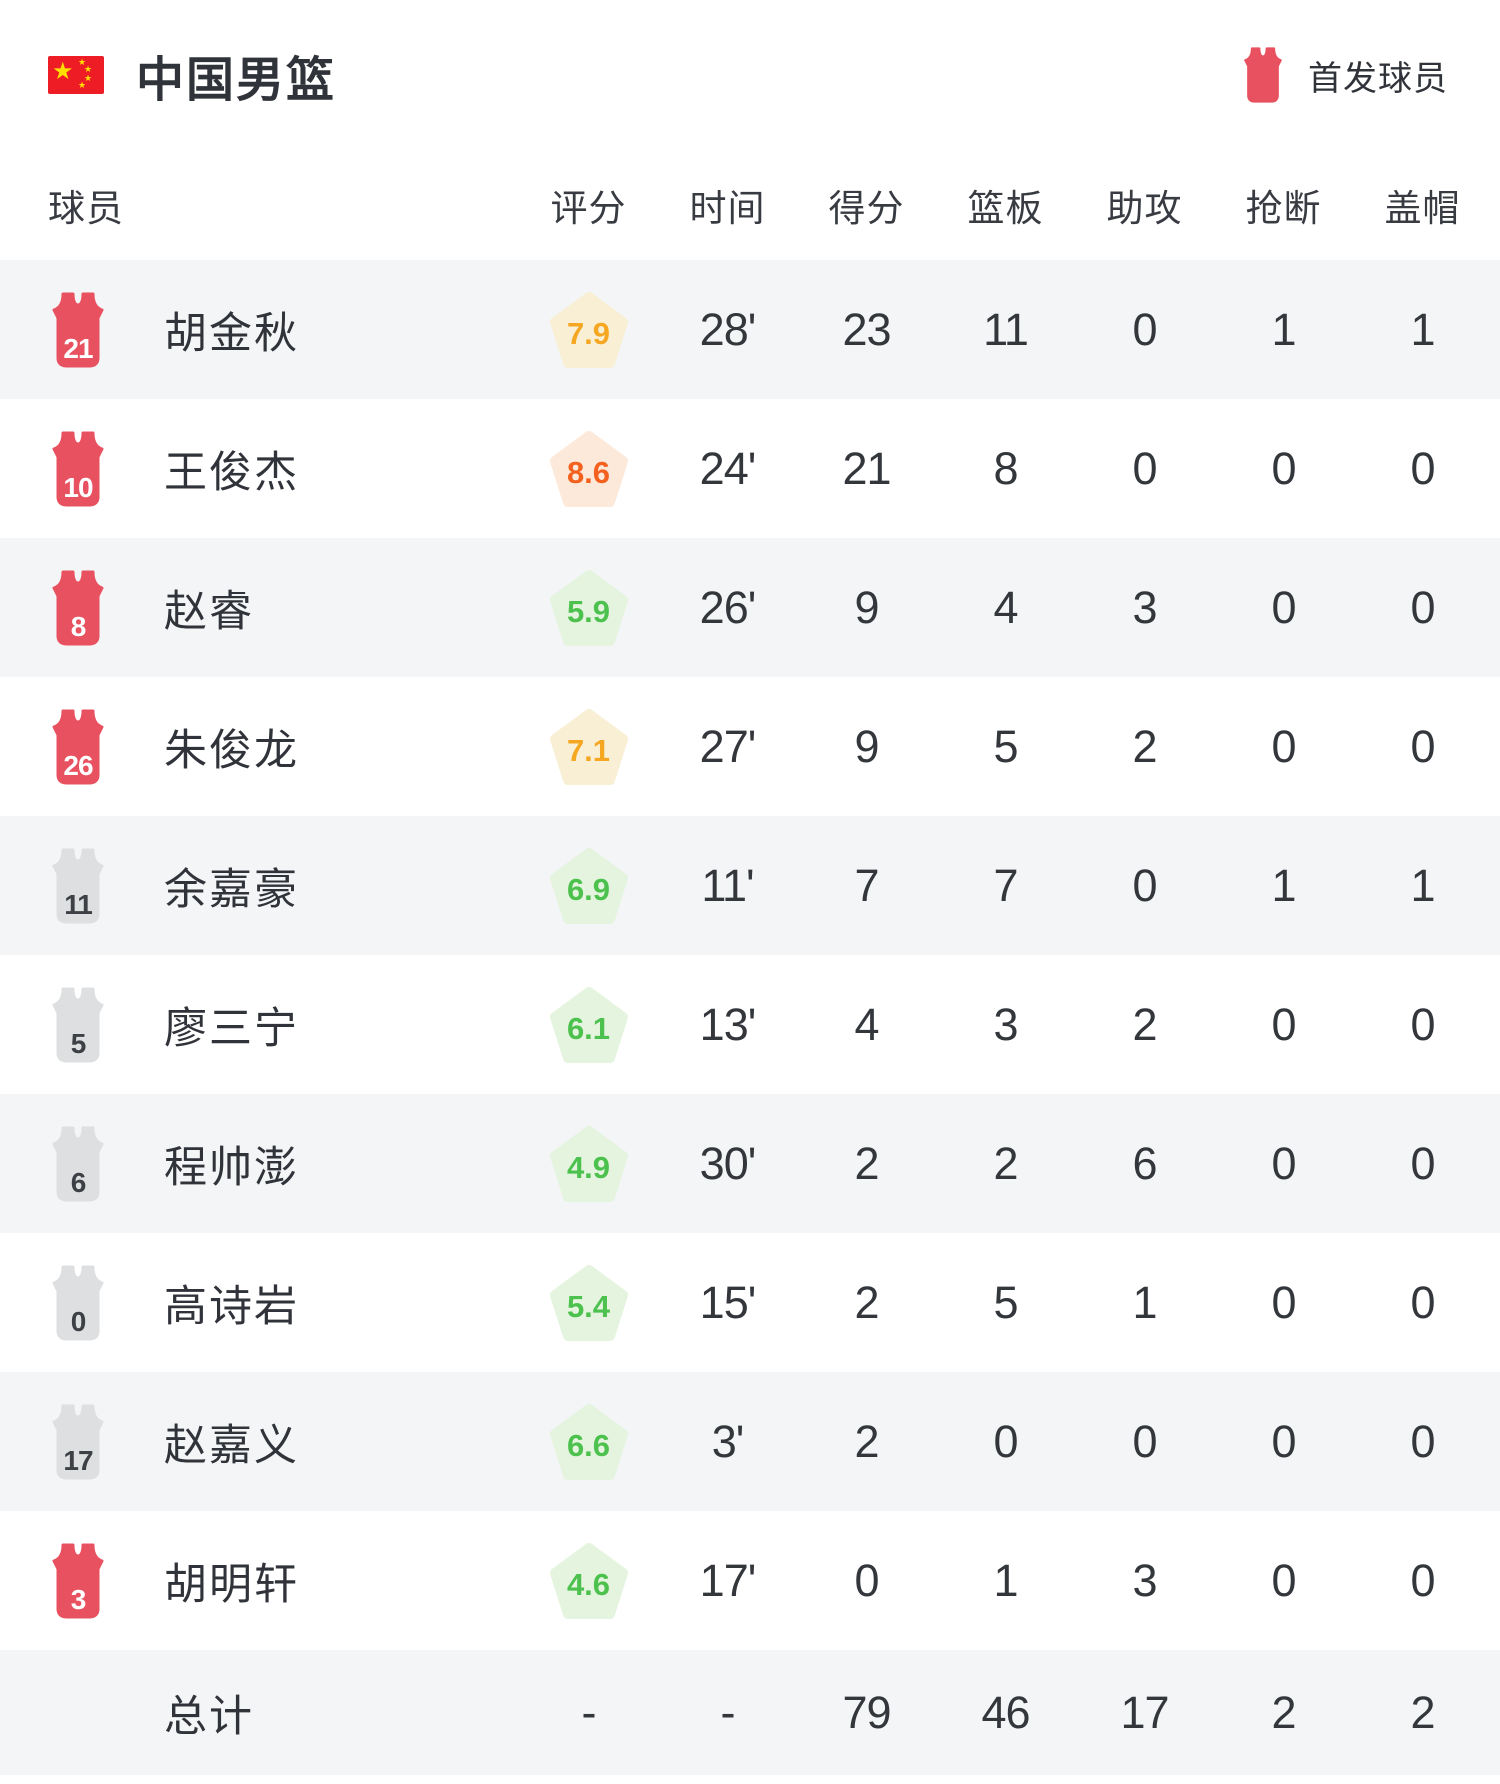 The width and height of the screenshot is (1500, 1784). What do you see at coordinates (78, 1164) in the screenshot?
I see `jersey-icon: 6` at bounding box center [78, 1164].